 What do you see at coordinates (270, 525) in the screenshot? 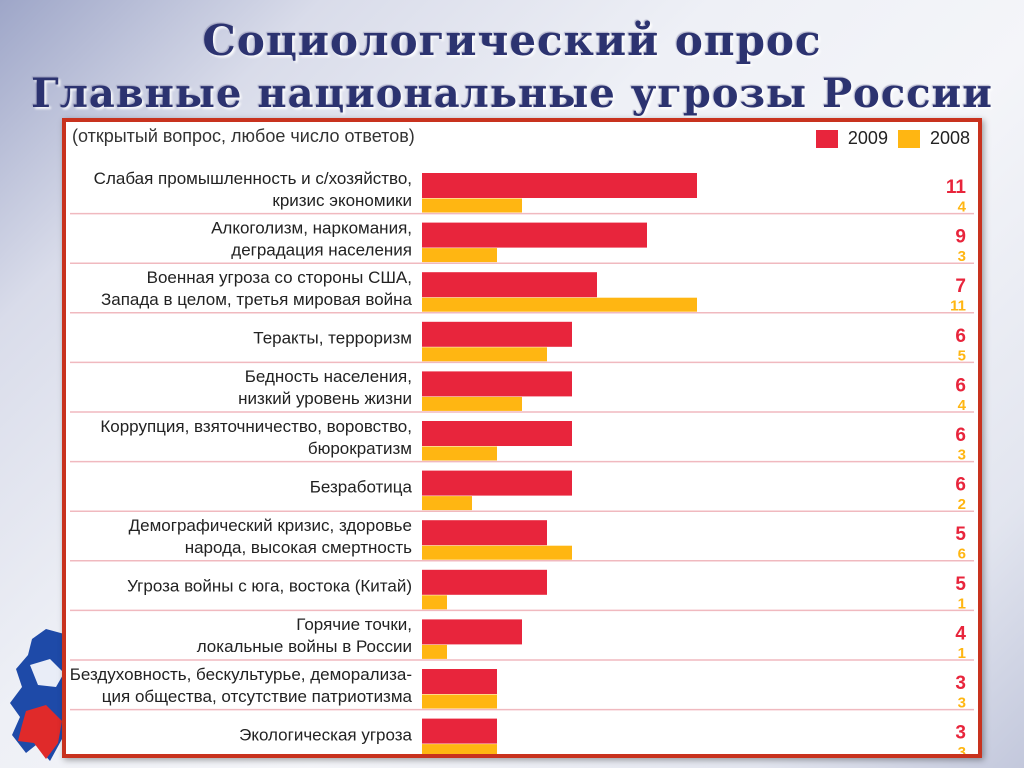
I see `category-label: Демографический кризис, здоровье` at bounding box center [270, 525].